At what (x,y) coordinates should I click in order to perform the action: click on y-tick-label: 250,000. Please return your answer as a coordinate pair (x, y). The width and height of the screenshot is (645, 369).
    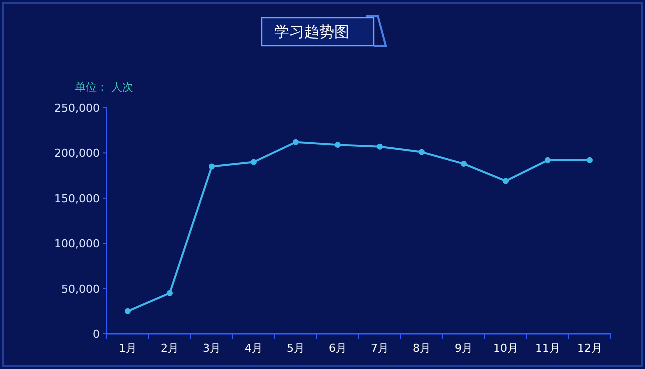
    Looking at the image, I should click on (77, 108).